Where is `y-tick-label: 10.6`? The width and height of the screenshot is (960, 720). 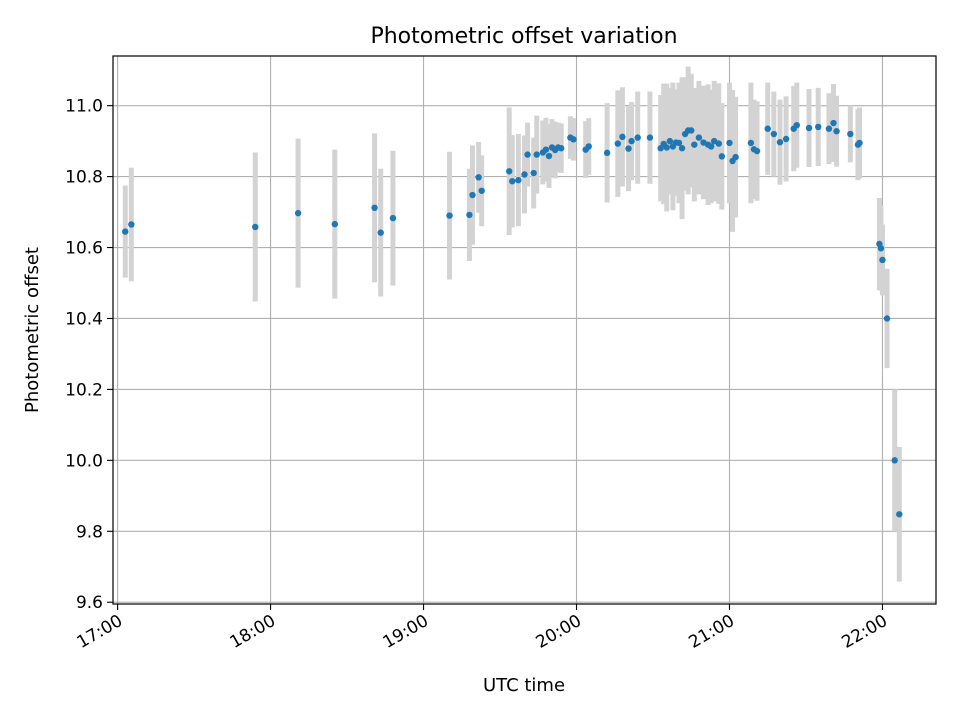 y-tick-label: 10.6 is located at coordinates (84, 249).